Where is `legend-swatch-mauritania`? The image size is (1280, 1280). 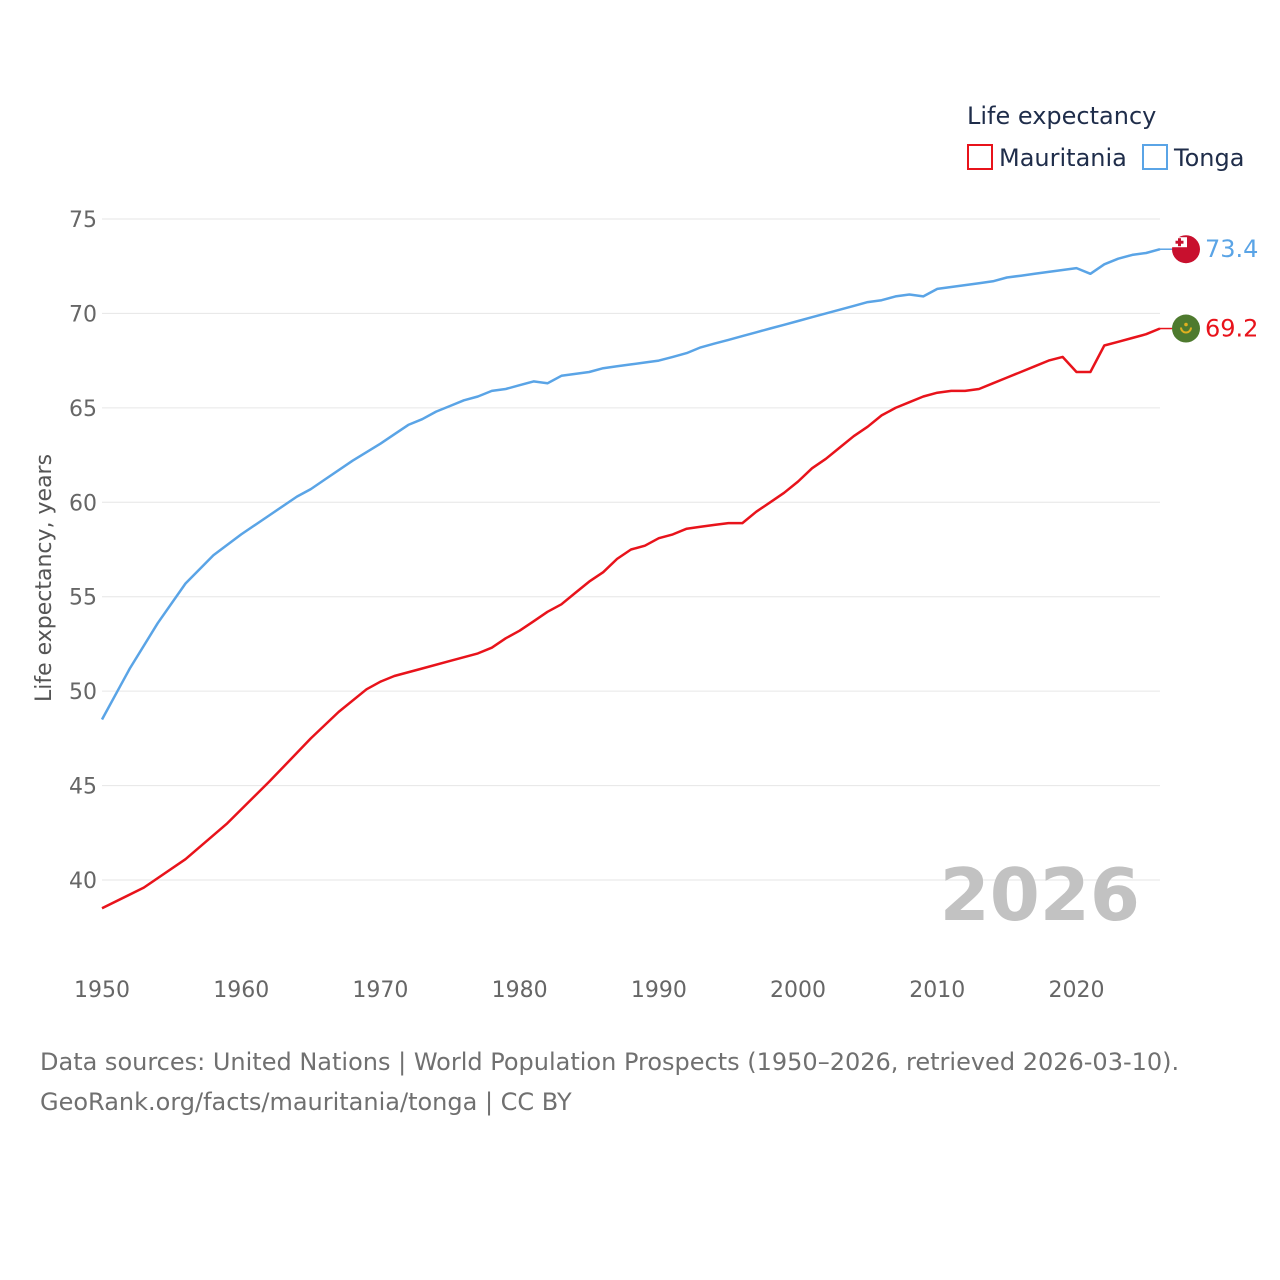 legend-swatch-mauritania is located at coordinates (980, 157).